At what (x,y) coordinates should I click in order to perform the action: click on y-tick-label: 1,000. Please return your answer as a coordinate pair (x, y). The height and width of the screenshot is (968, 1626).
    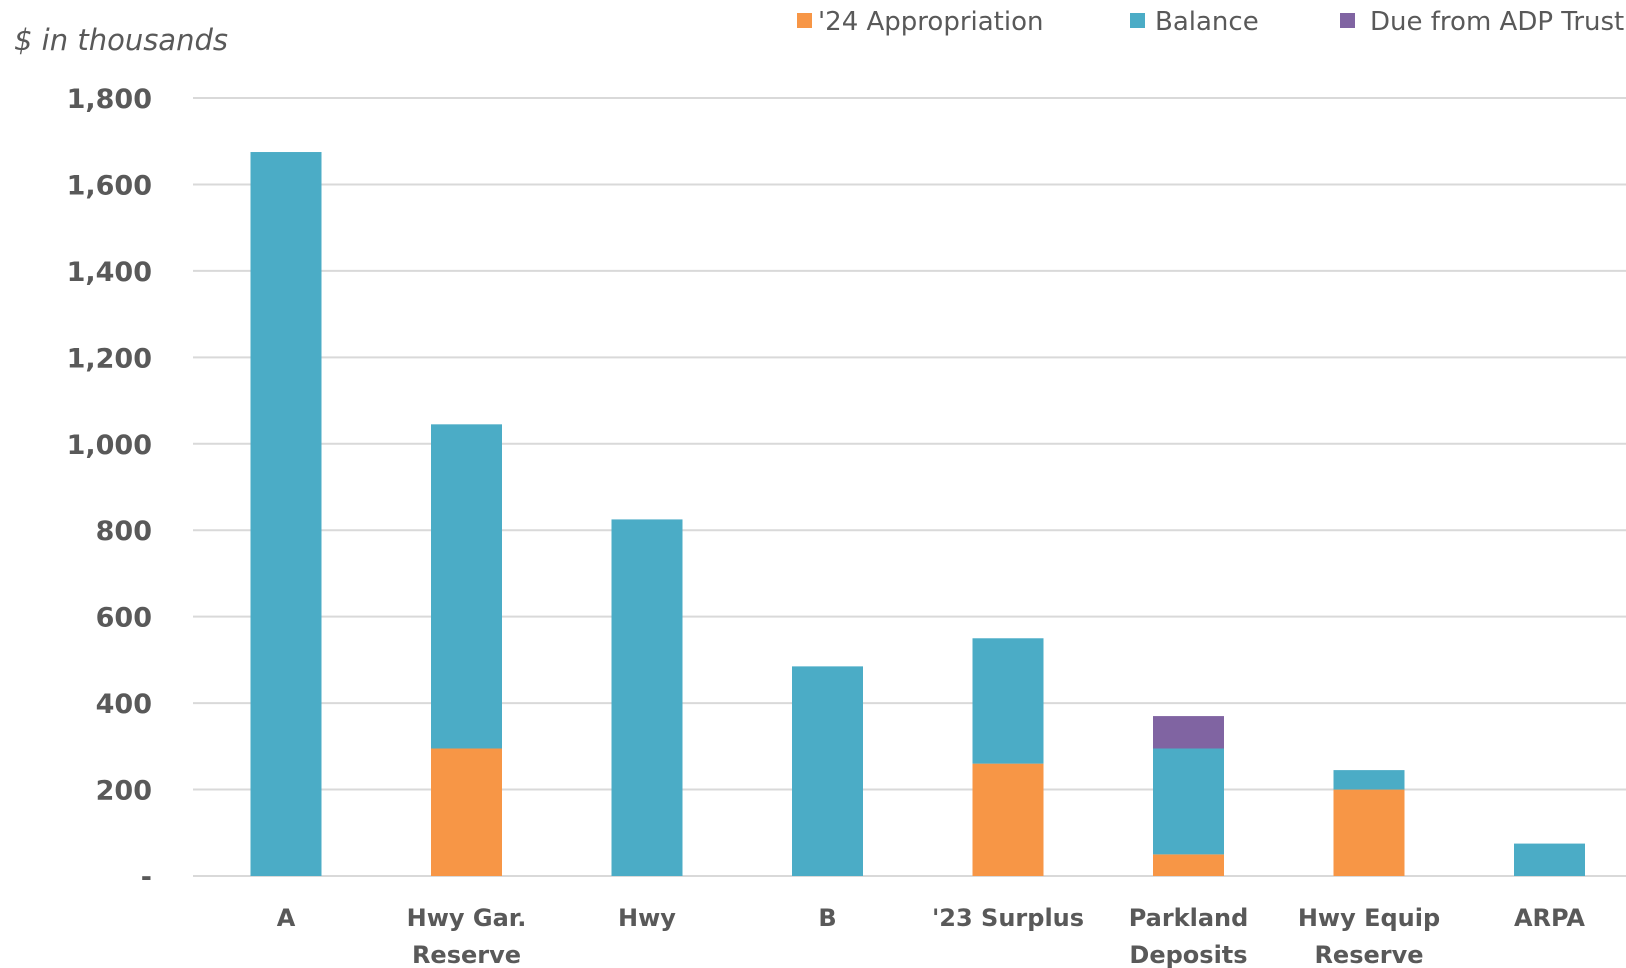
    Looking at the image, I should click on (109, 445).